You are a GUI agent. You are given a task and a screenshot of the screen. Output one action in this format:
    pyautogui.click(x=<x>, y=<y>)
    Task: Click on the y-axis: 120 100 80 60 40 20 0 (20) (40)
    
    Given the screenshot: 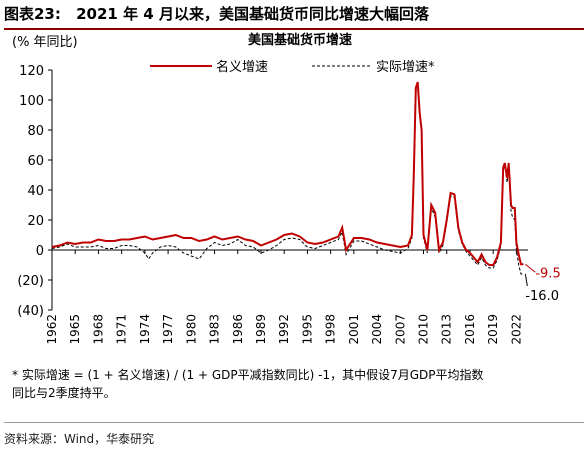 What is the action you would take?
    pyautogui.click(x=35, y=191)
    